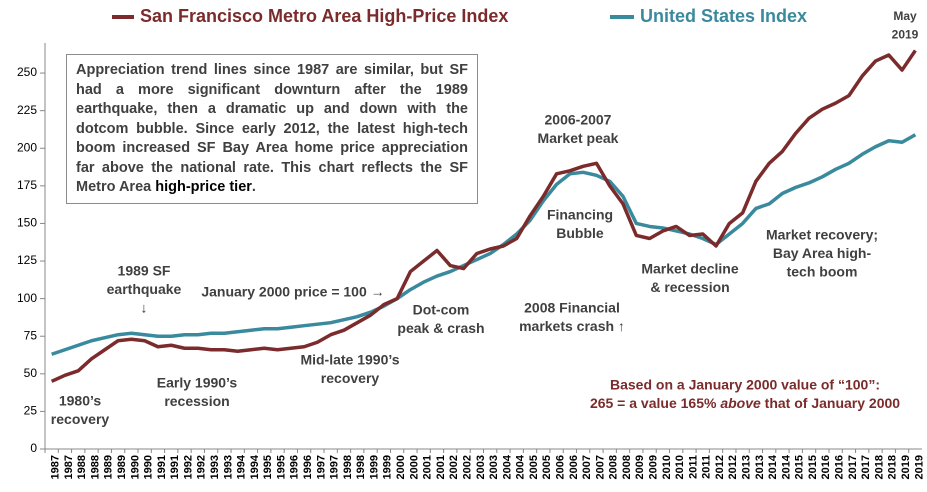 The image size is (927, 492). Describe the element at coordinates (27, 185) in the screenshot. I see `y-tick-label: 175` at that location.